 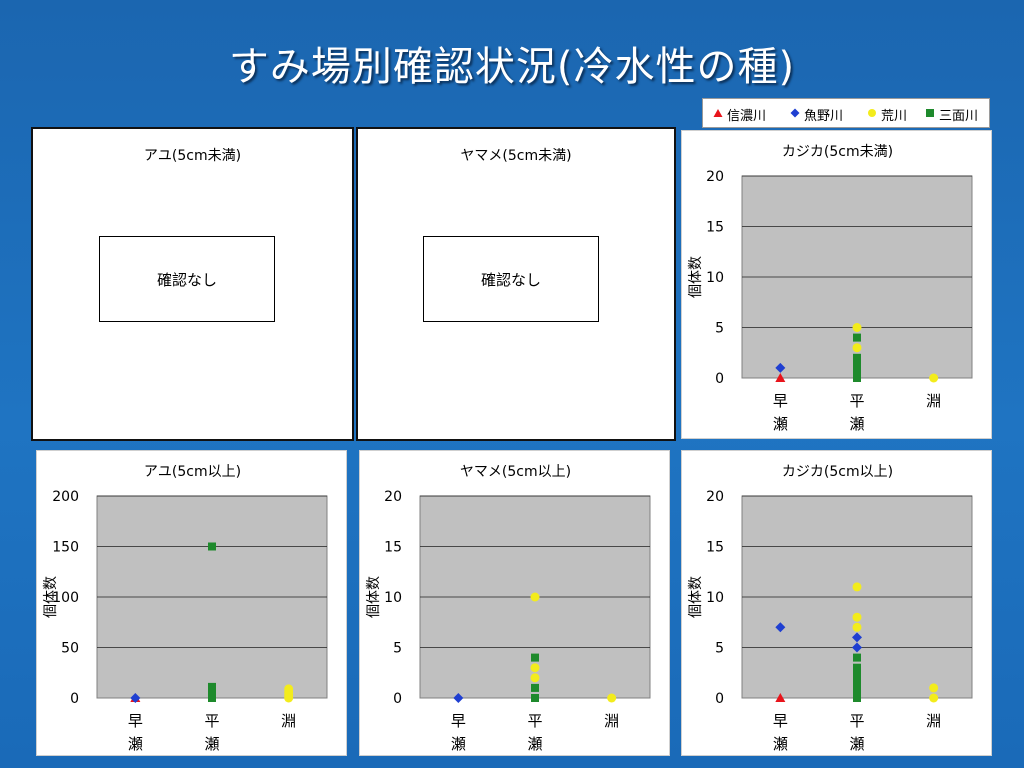 What do you see at coordinates (959, 116) in the screenshot?
I see `legend-label: 三面川` at bounding box center [959, 116].